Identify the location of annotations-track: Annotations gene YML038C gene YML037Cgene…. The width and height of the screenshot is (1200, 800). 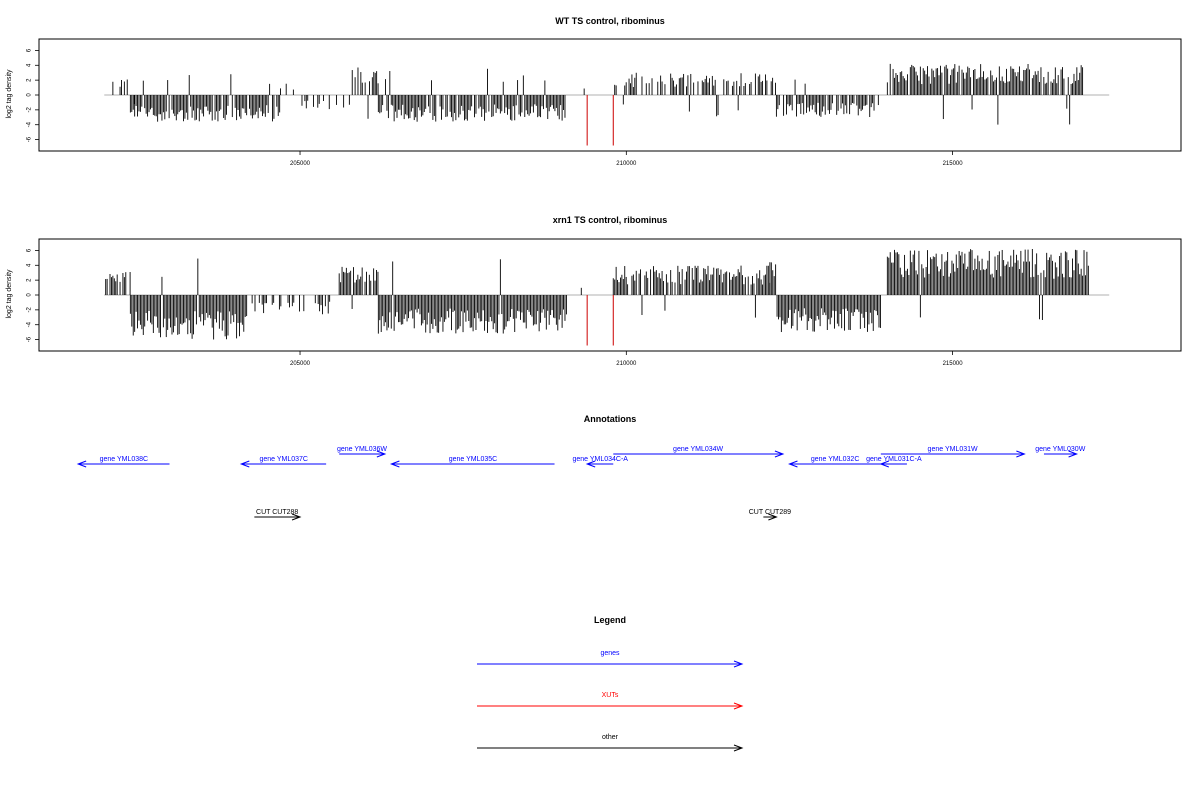
(581, 467).